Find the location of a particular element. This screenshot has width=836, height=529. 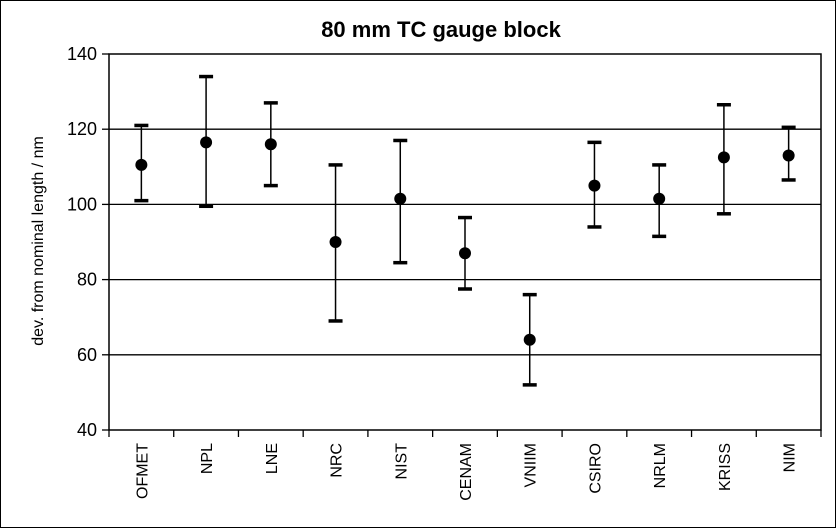

x-tick-label: KRISS is located at coordinates (725, 467).